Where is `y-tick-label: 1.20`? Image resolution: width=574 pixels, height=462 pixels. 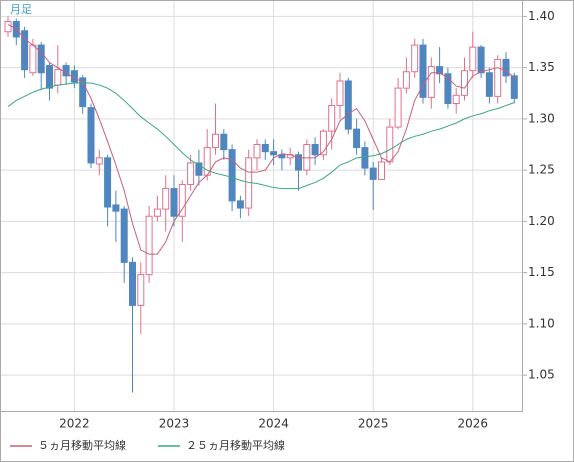 y-tick-label: 1.20 is located at coordinates (541, 221).